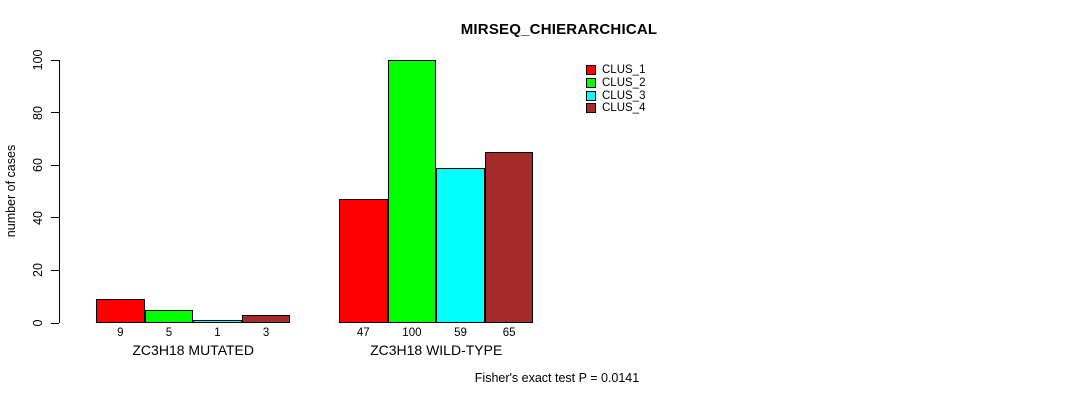 This screenshot has width=1090, height=400. I want to click on y-tick-label: 0, so click(38, 323).